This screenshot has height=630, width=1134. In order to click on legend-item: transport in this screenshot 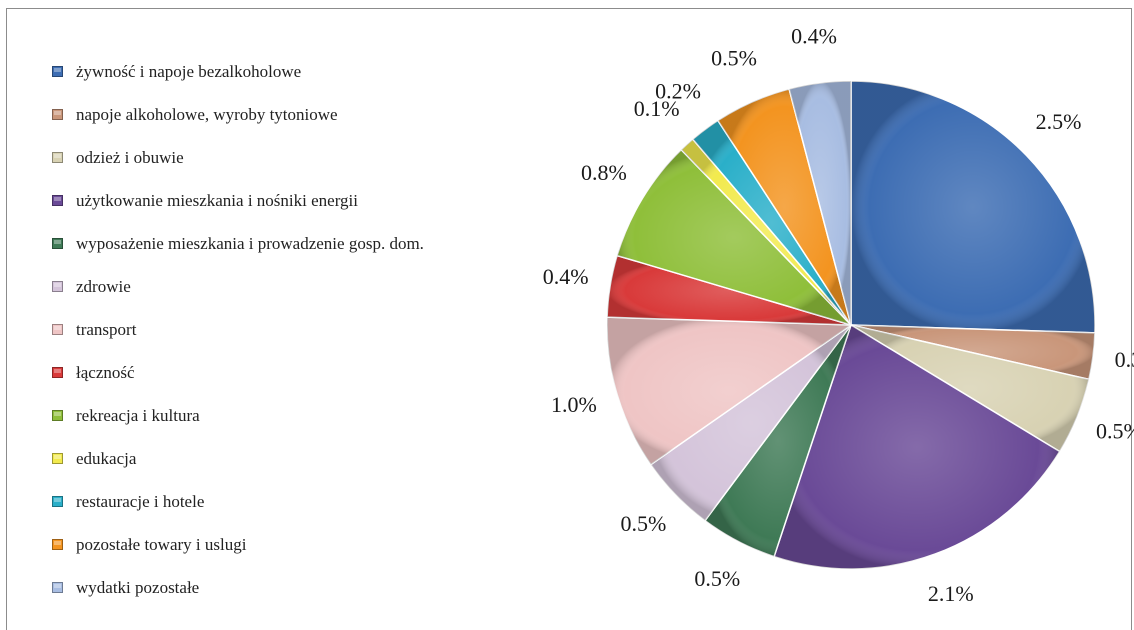, I will do `click(238, 329)`.